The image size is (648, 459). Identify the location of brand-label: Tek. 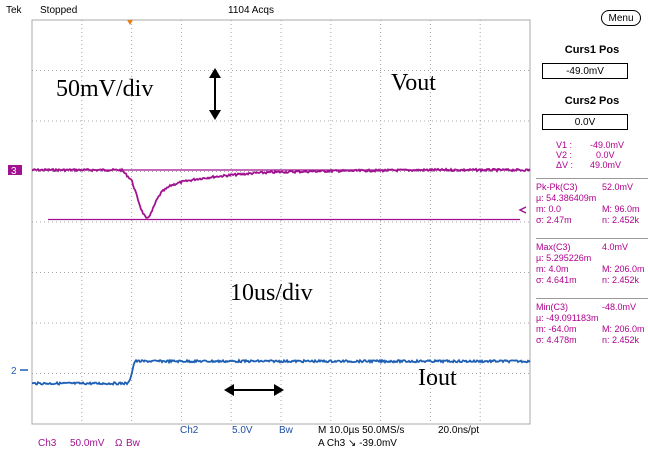
(14, 10).